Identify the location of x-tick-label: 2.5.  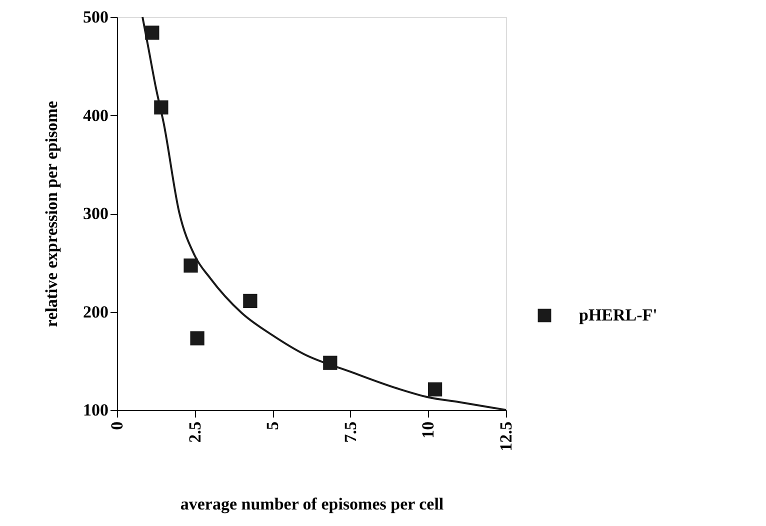
(194, 432).